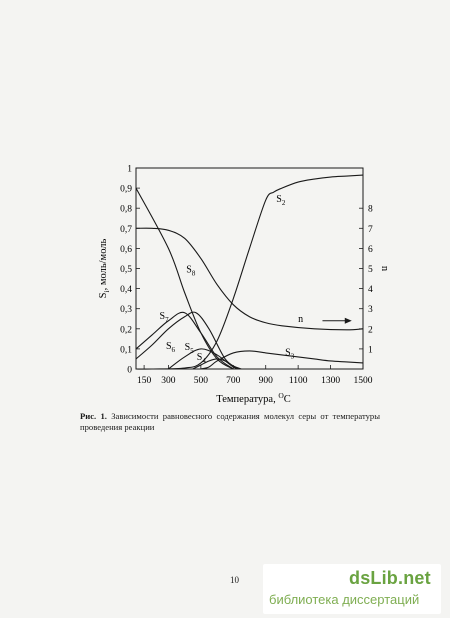  I want to click on x-tick-label: 500, so click(201, 381).